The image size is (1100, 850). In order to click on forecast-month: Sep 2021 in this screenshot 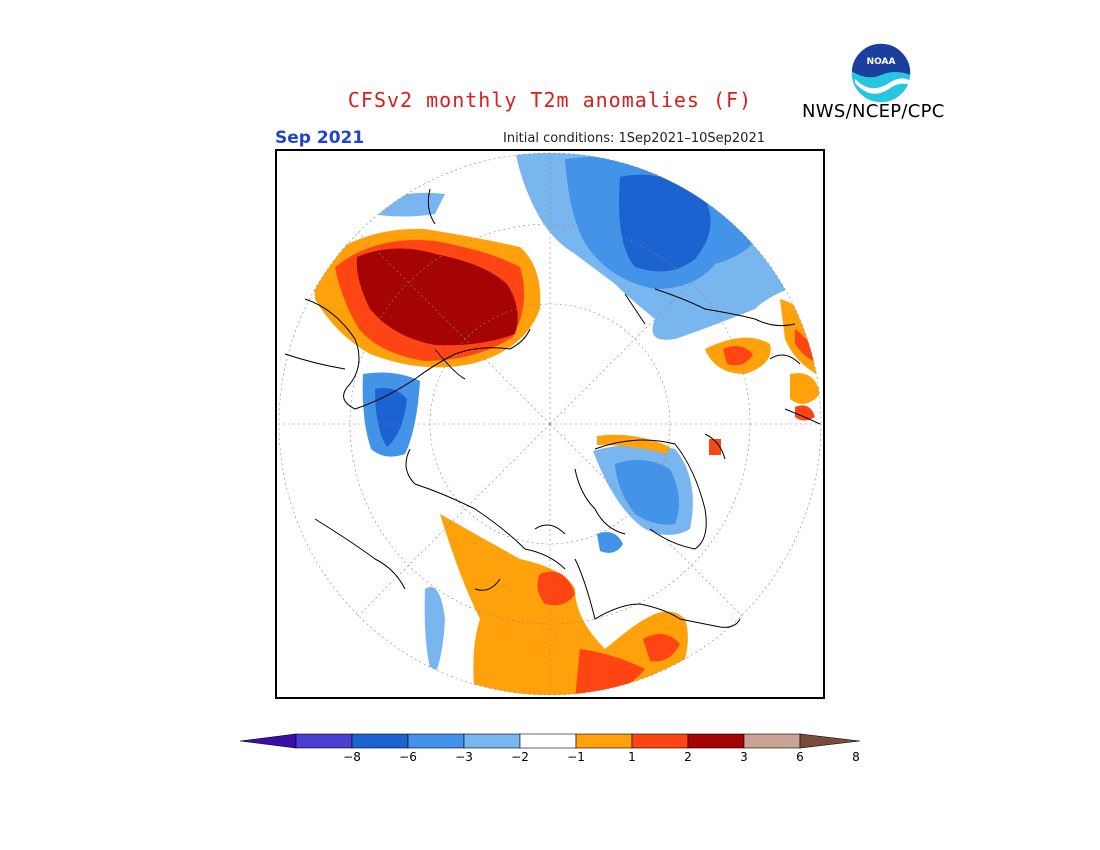, I will do `click(320, 138)`.